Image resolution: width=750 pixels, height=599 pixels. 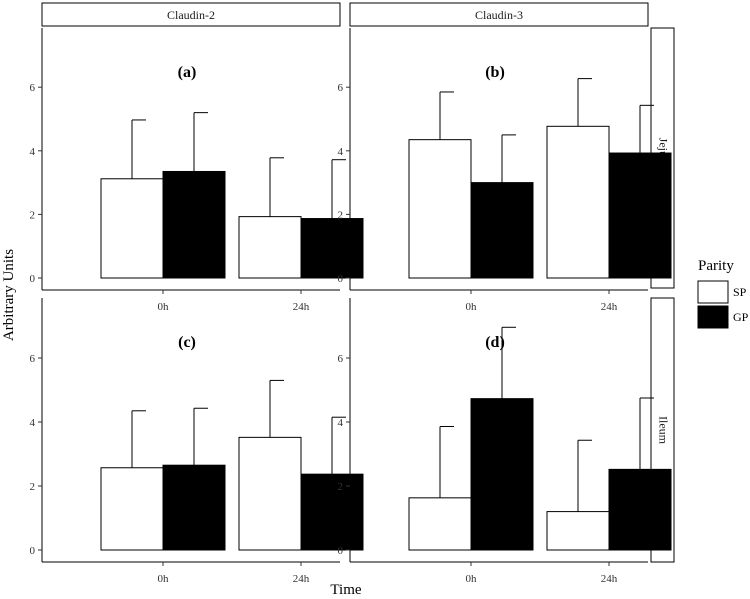 What do you see at coordinates (301, 579) in the screenshot?
I see `panel-c-x-tick-label-24h: 24h` at bounding box center [301, 579].